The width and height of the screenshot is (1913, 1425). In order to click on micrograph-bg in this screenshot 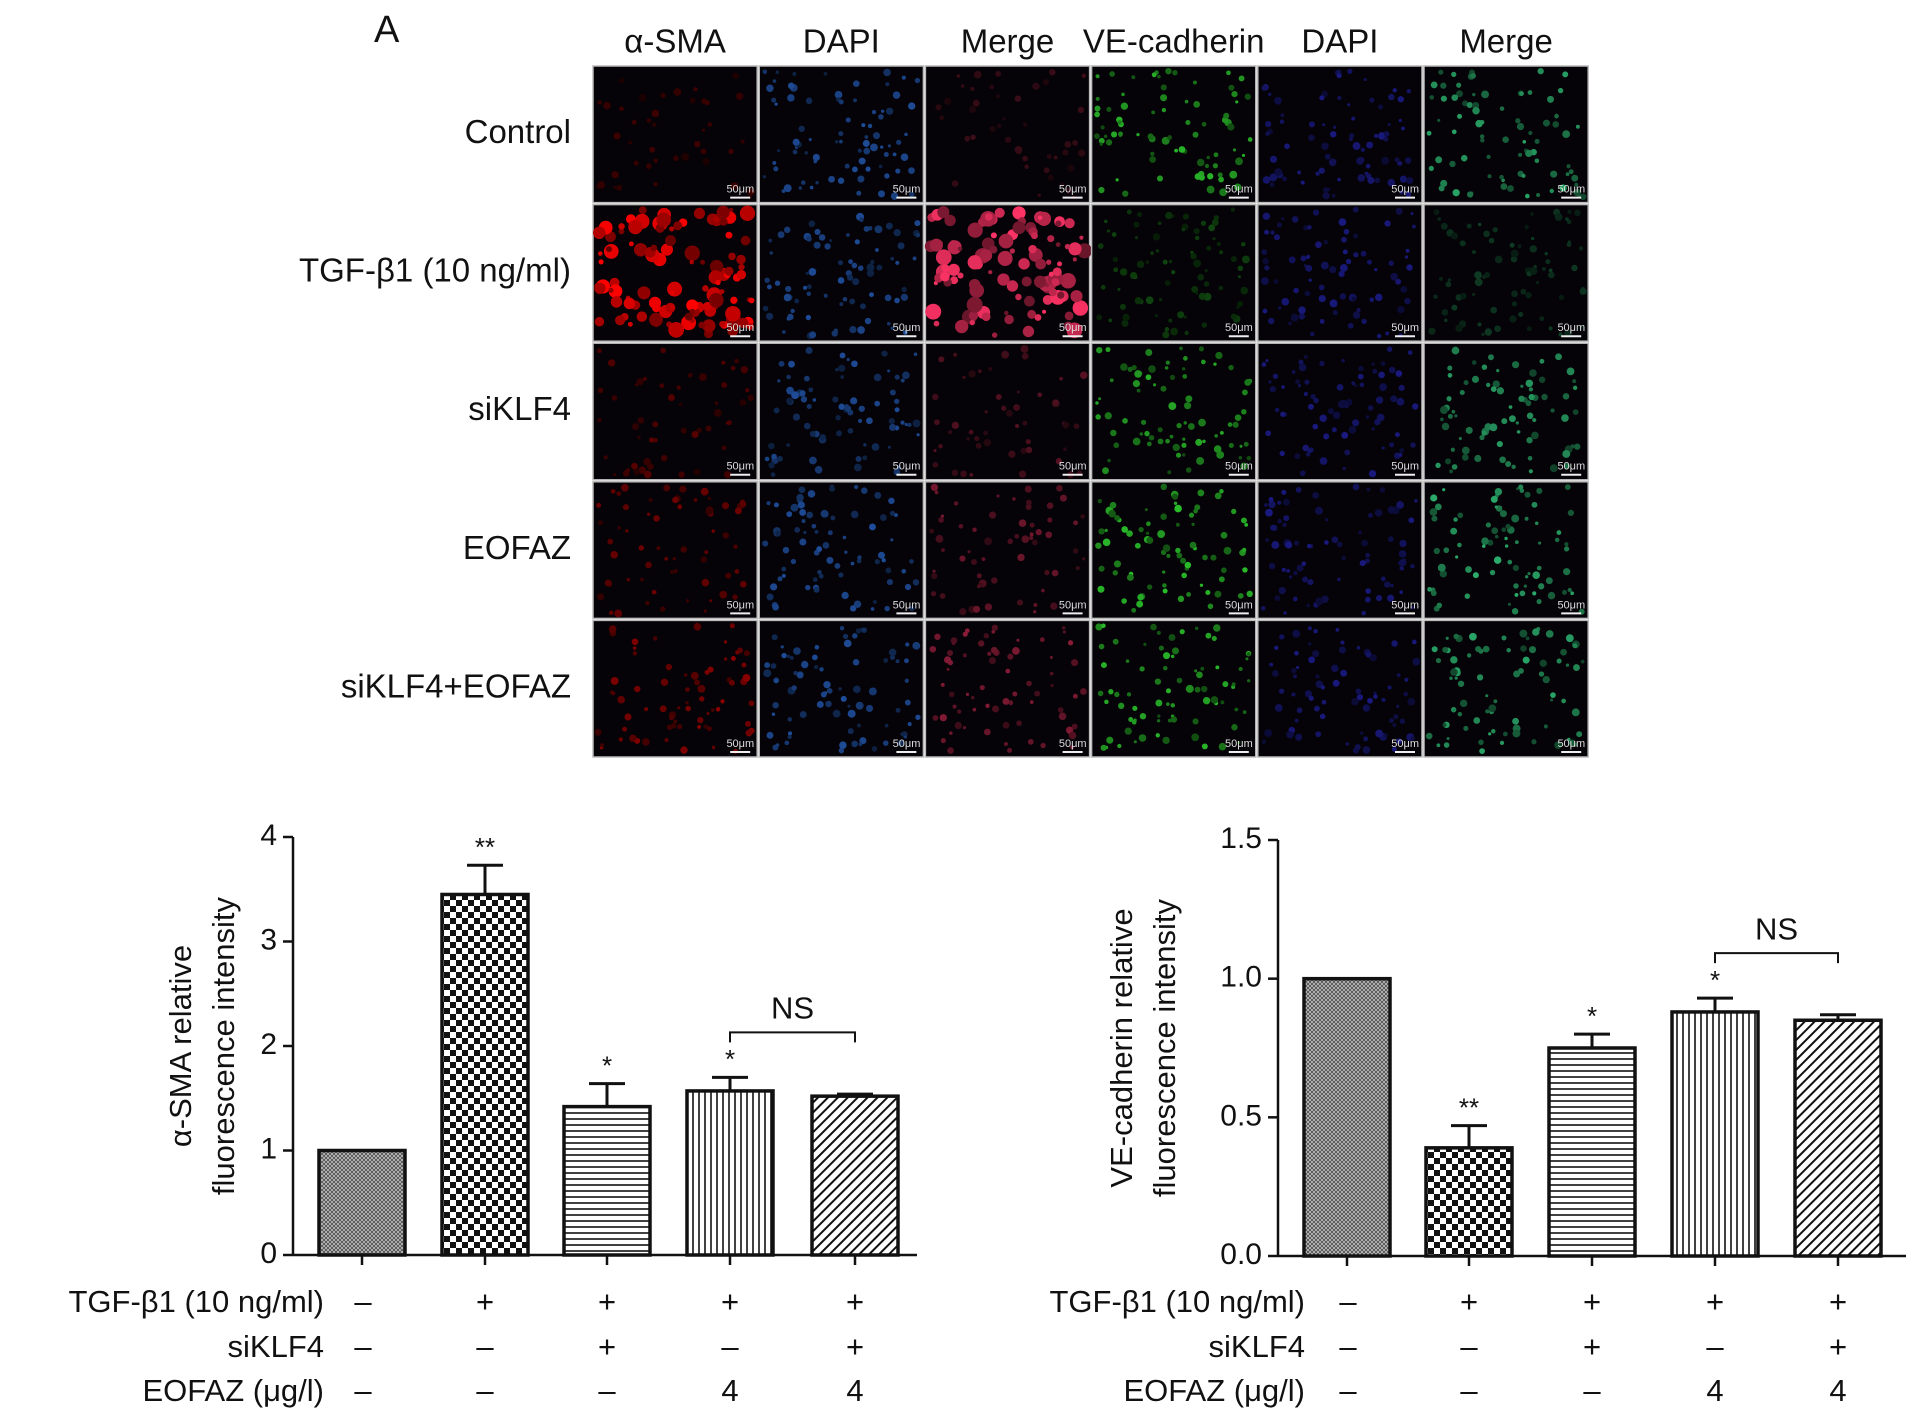, I will do `click(1506, 411)`.